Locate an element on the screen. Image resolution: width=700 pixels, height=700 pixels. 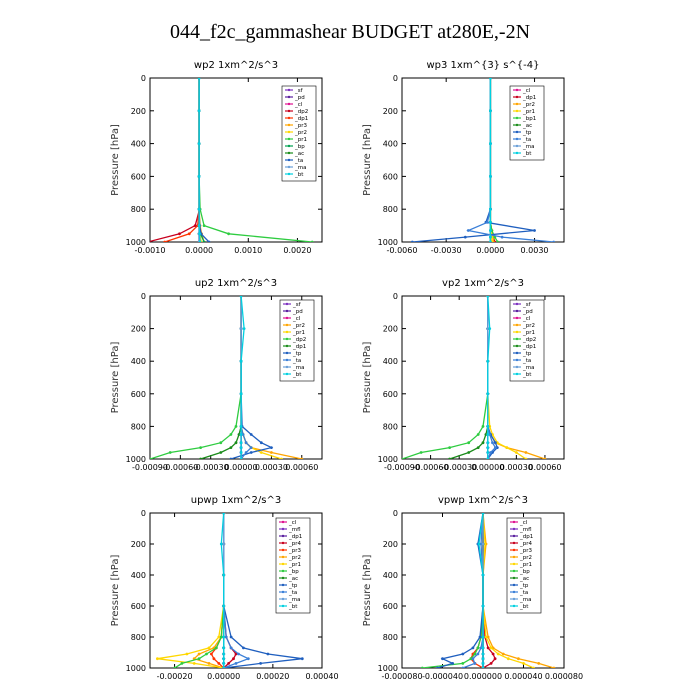
series-group is located at coordinates (227, 377).